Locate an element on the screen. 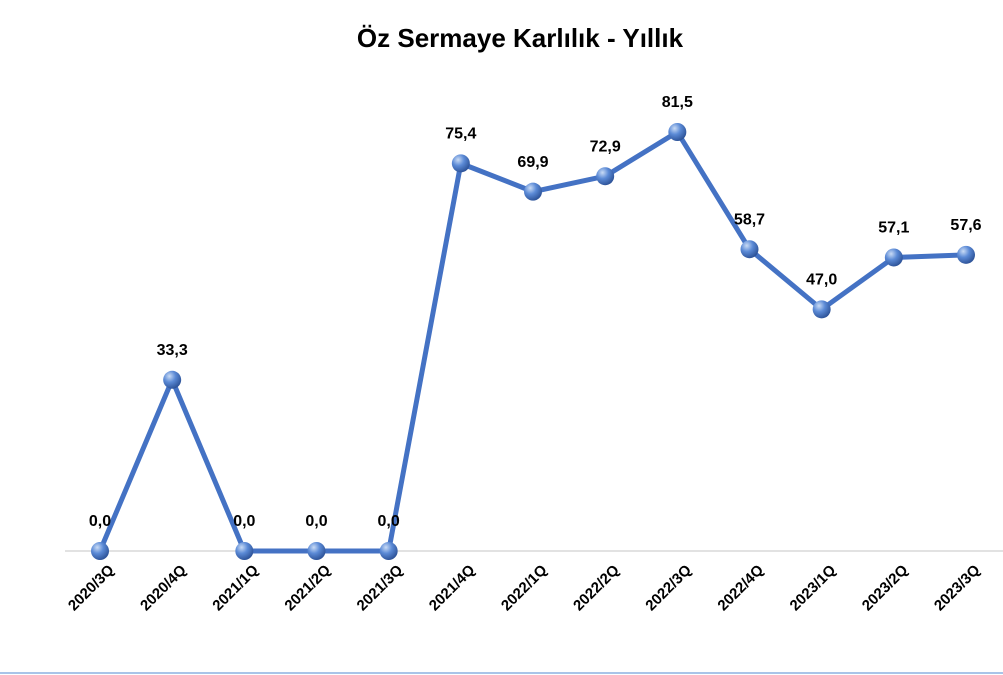 This screenshot has width=1003, height=675. x-tick-label: 2021/4Q is located at coordinates (452, 587).